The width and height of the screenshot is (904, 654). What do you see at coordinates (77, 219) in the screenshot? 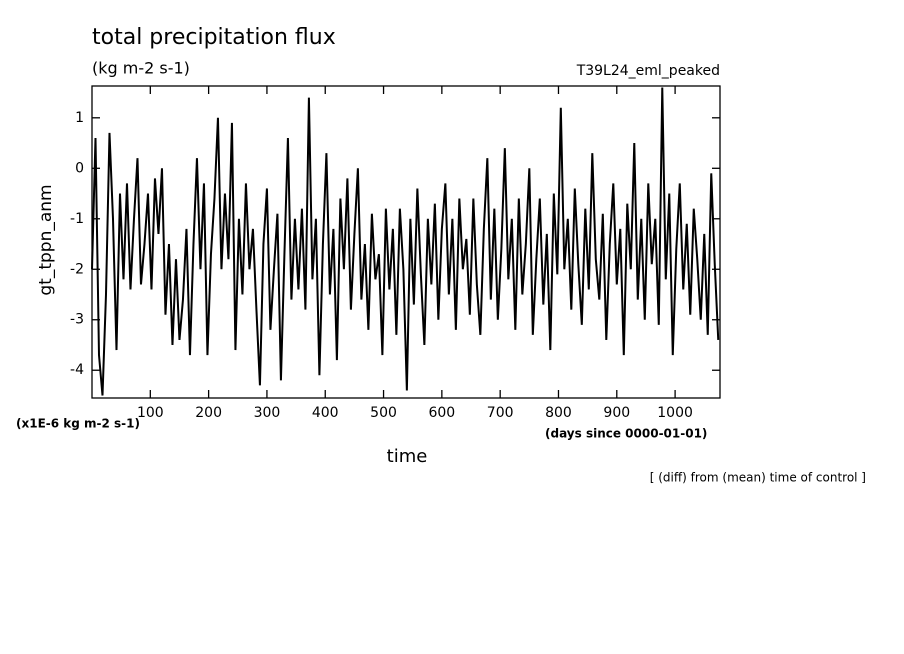
I see `y-tick-label: -1` at bounding box center [77, 219].